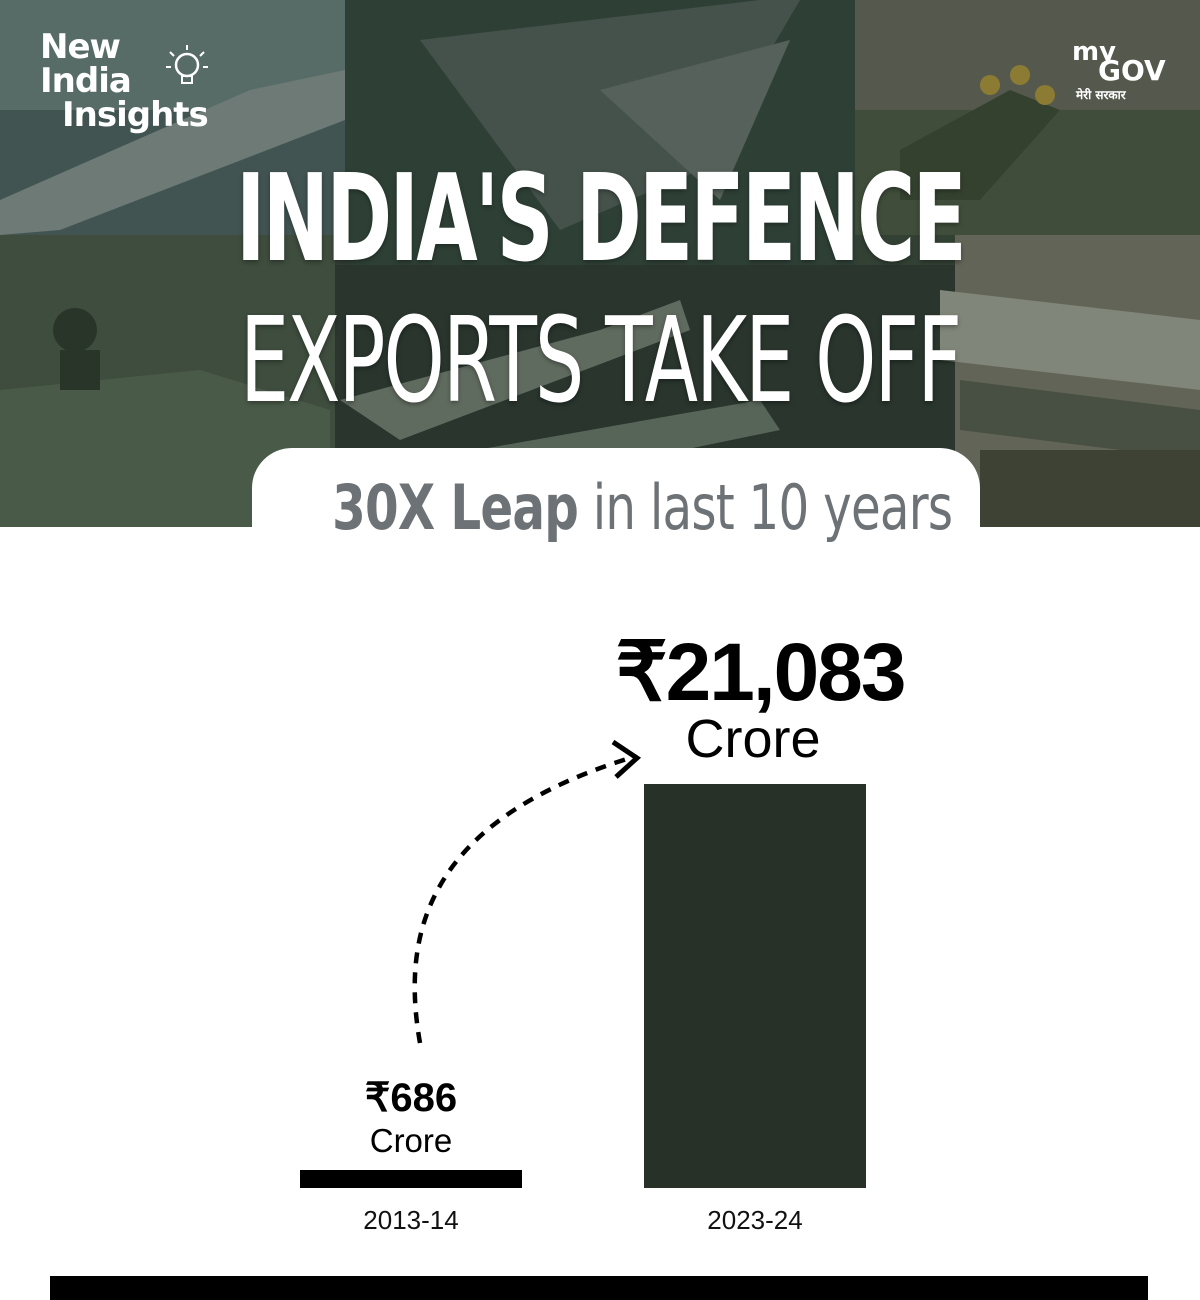 The image size is (1200, 1300). Describe the element at coordinates (521, 899) in the screenshot. I see `growth-arrow-dashed` at that location.